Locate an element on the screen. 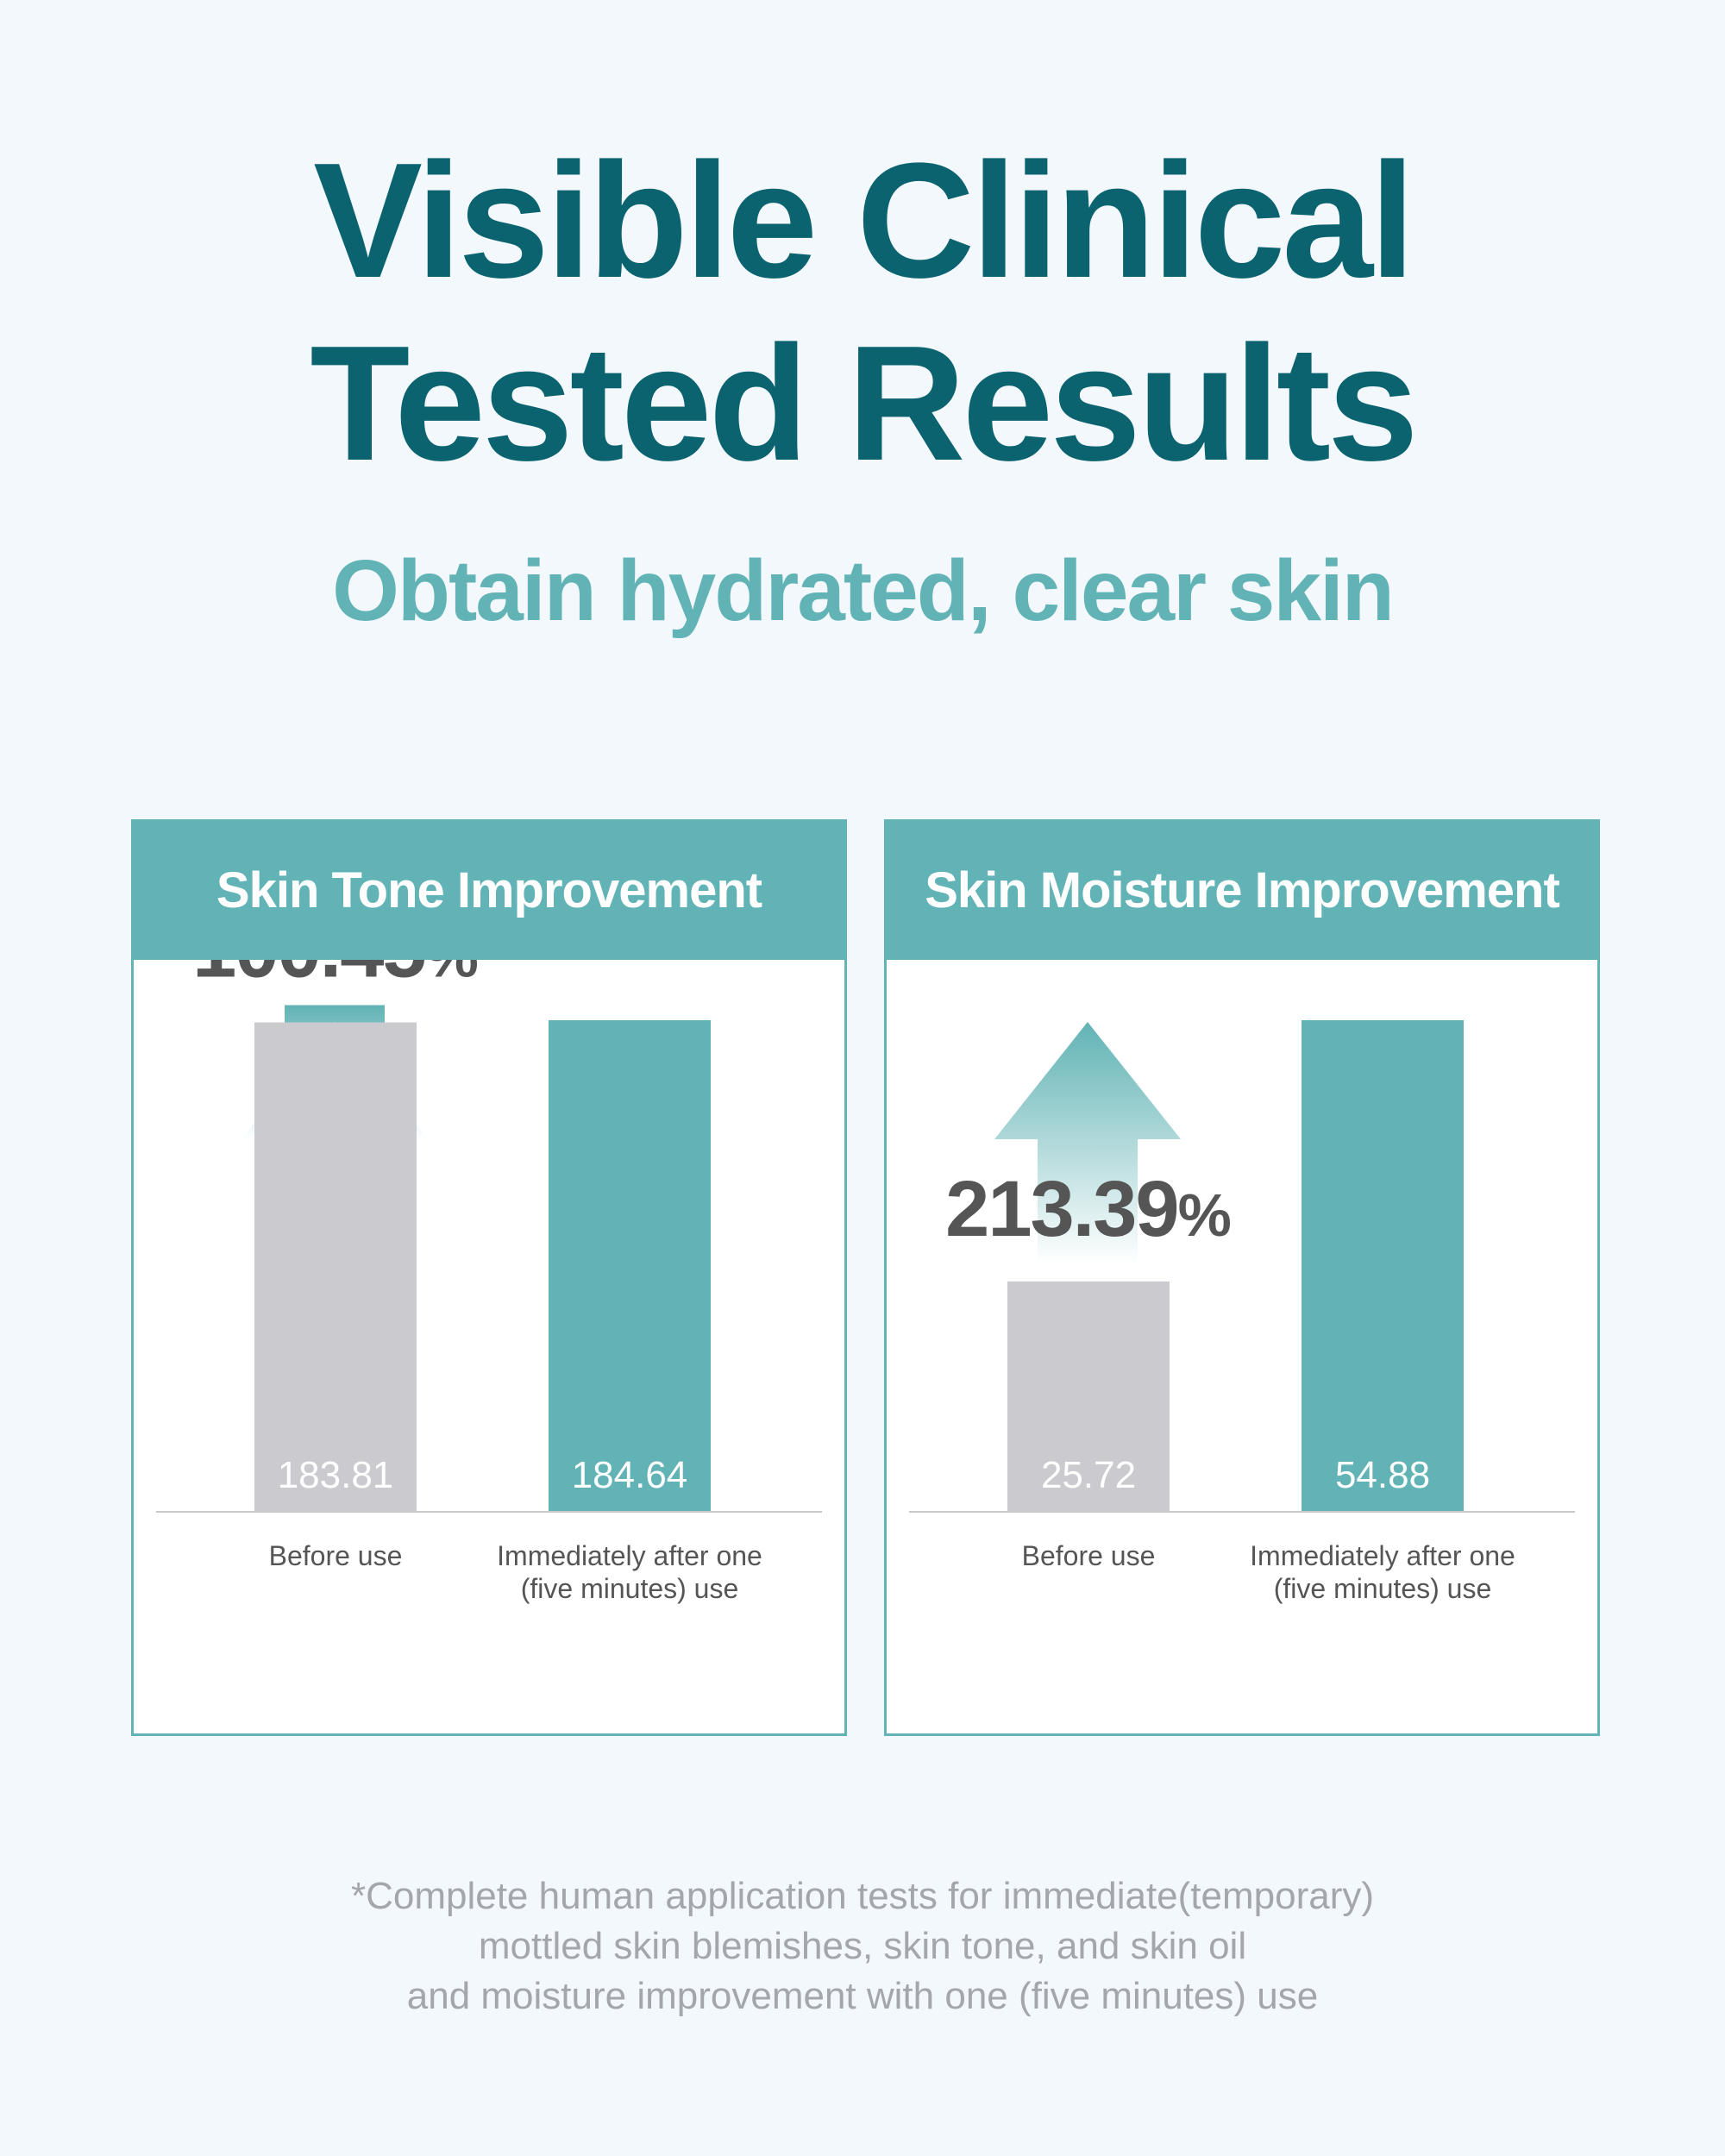  skin-moisture-increase-label: 213.39% is located at coordinates (1087, 1209).